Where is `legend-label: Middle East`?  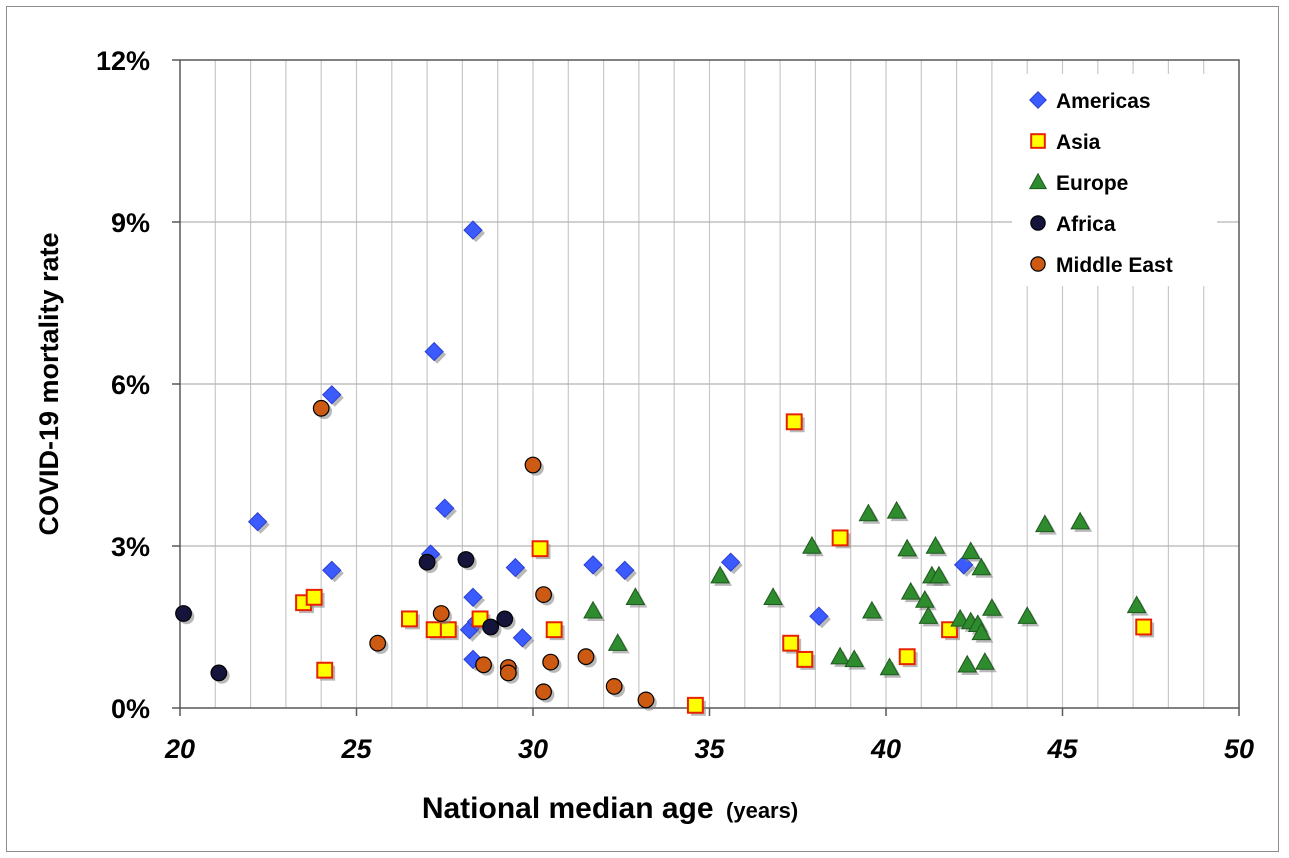
legend-label: Middle East is located at coordinates (1114, 265).